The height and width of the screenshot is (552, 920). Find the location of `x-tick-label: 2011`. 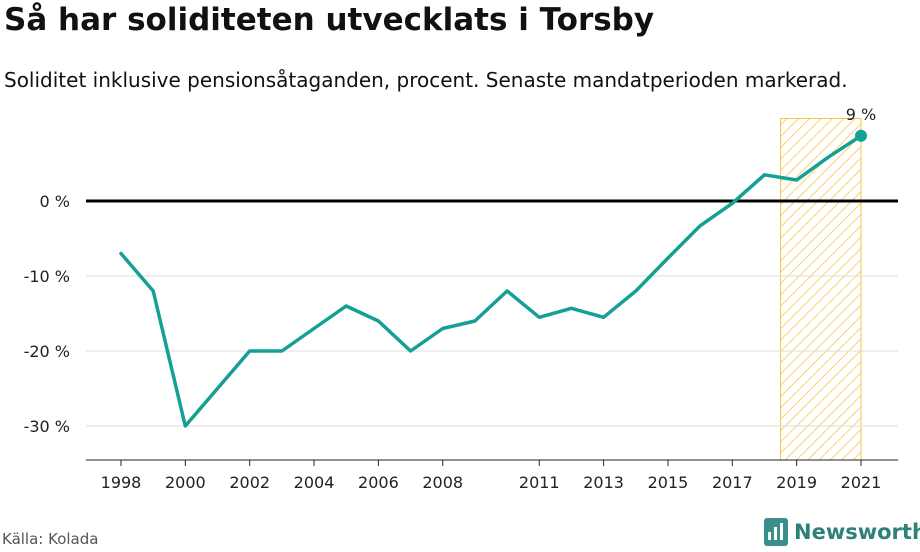

x-tick-label: 2011 is located at coordinates (539, 482).